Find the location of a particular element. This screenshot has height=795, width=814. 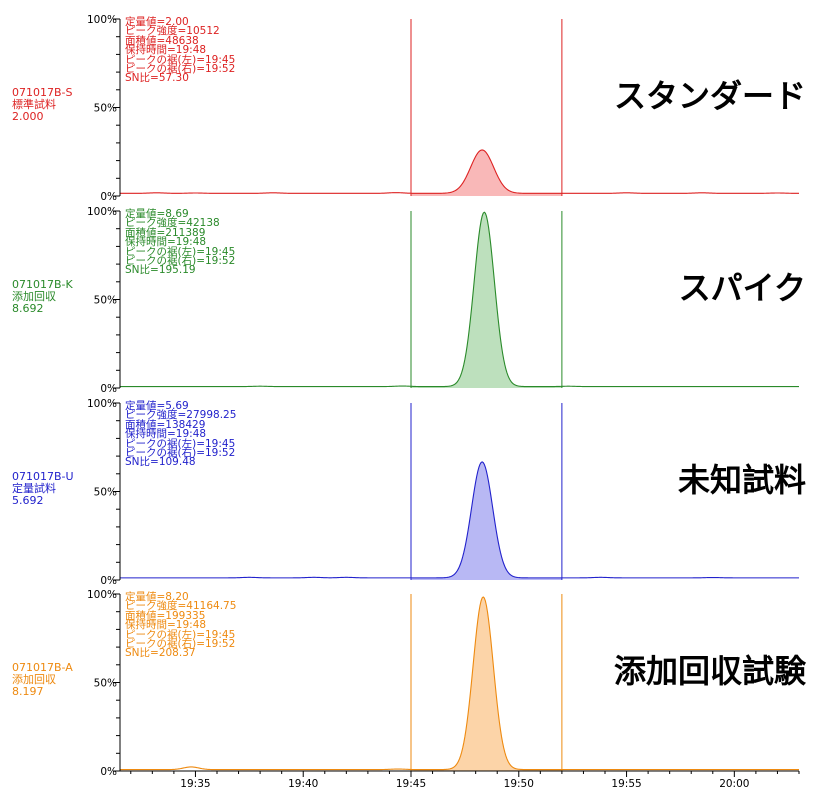

panel-label-1: スタンダード is located at coordinates (709, 96).